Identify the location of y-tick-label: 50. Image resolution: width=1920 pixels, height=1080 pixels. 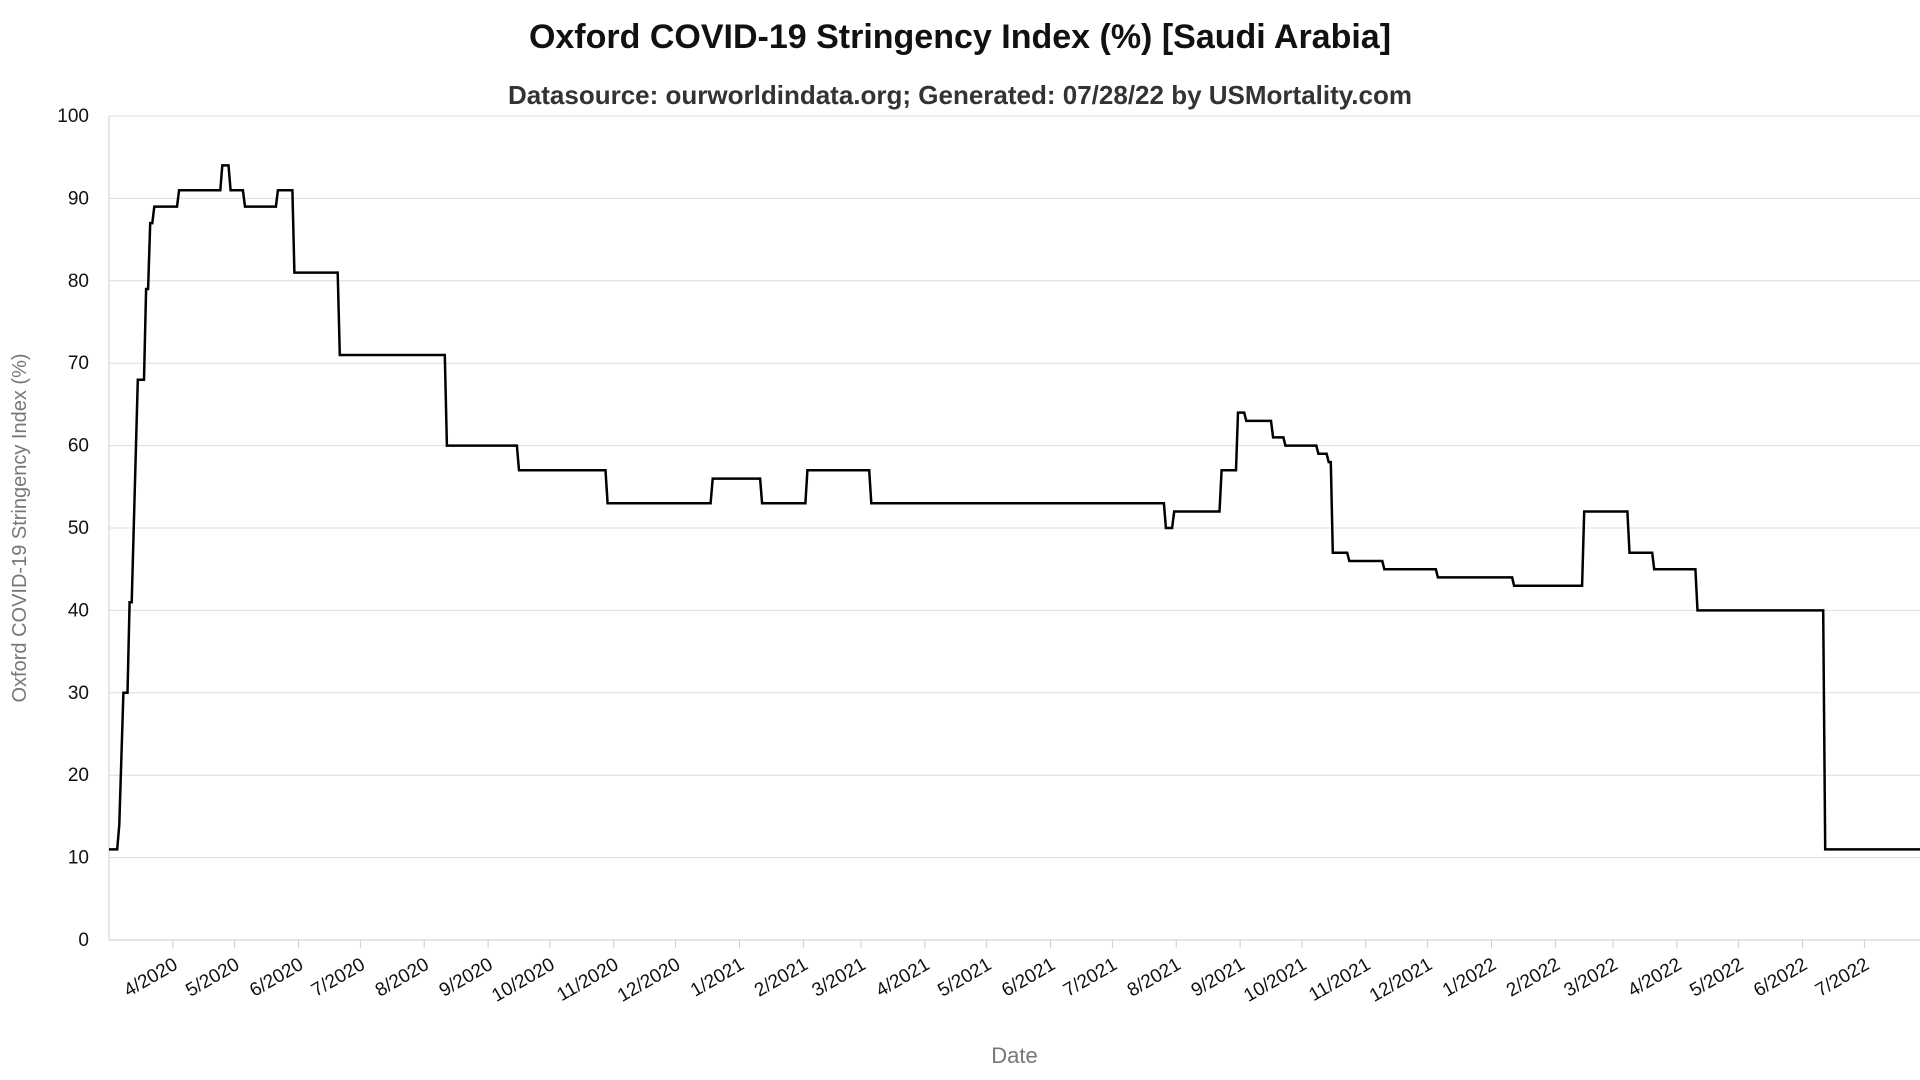
(78, 528).